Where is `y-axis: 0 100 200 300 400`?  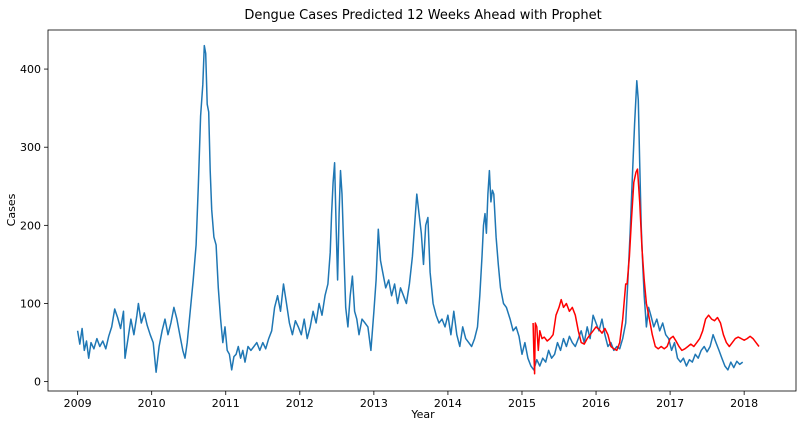
y-axis: 0 100 200 300 400 is located at coordinates (34, 226).